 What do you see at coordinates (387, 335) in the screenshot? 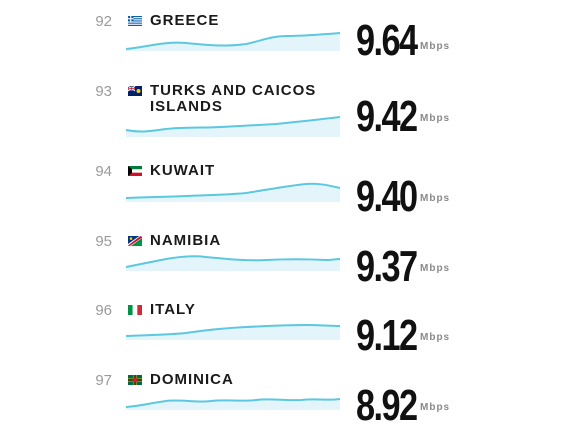
I see `speed-value: 9.12` at bounding box center [387, 335].